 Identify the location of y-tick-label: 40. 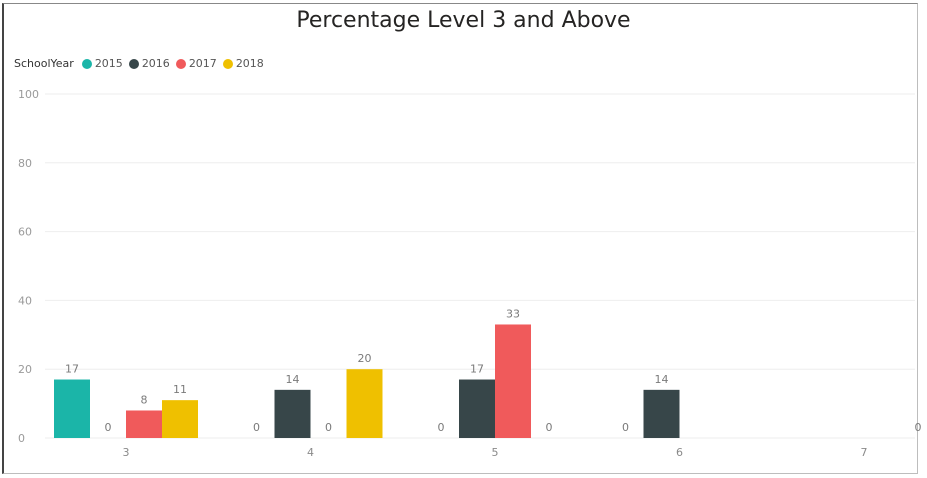
(25, 300).